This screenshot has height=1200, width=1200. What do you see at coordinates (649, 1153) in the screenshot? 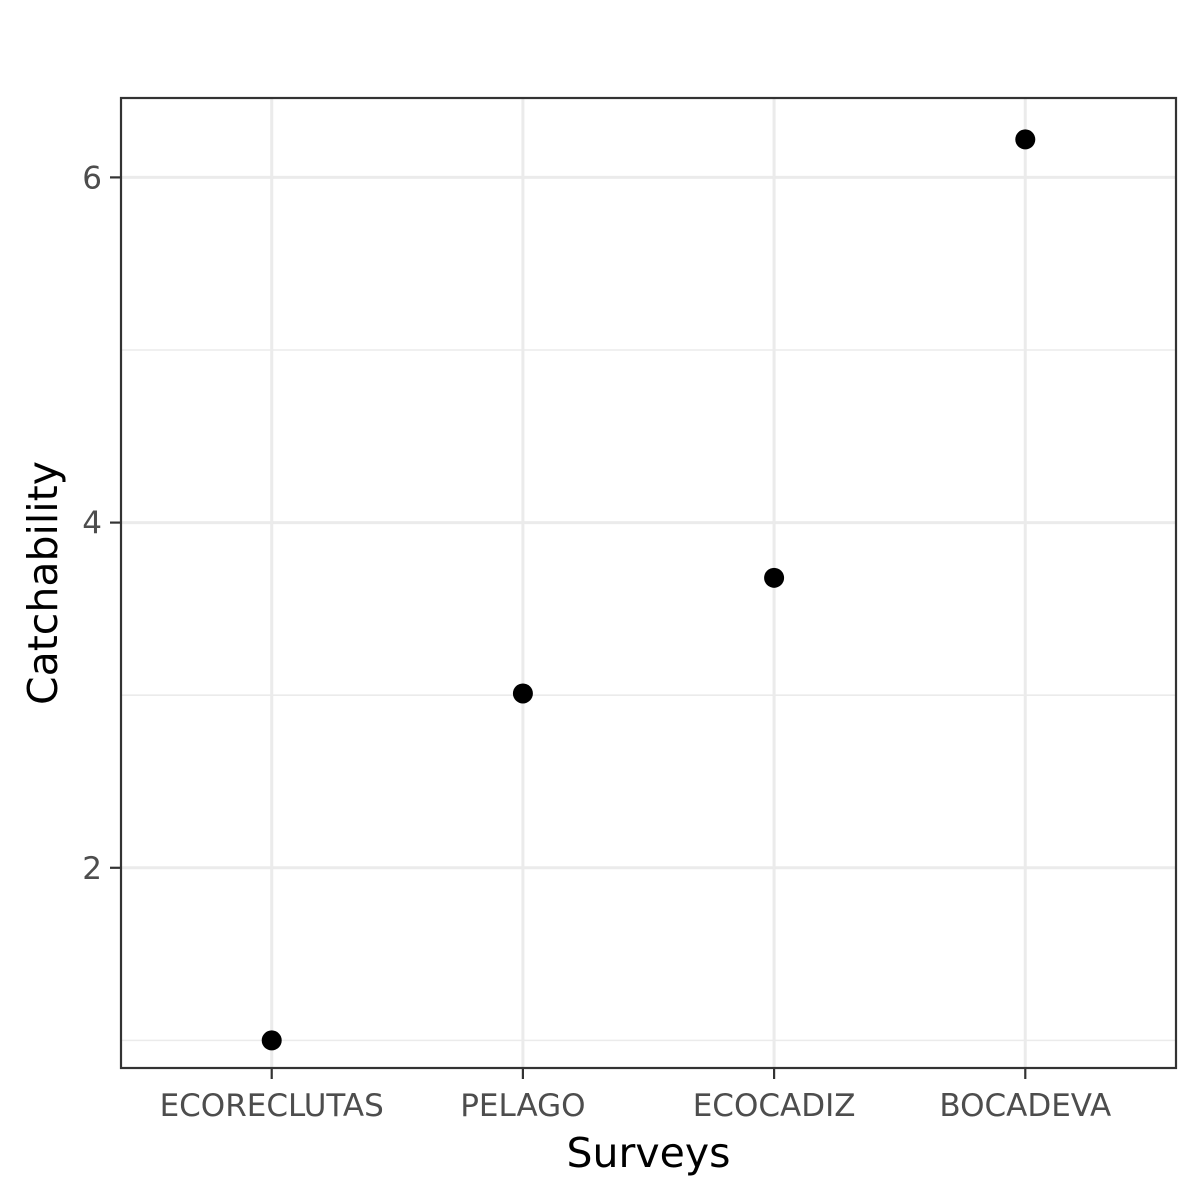
I see `x-axis-title: Surveys` at bounding box center [649, 1153].